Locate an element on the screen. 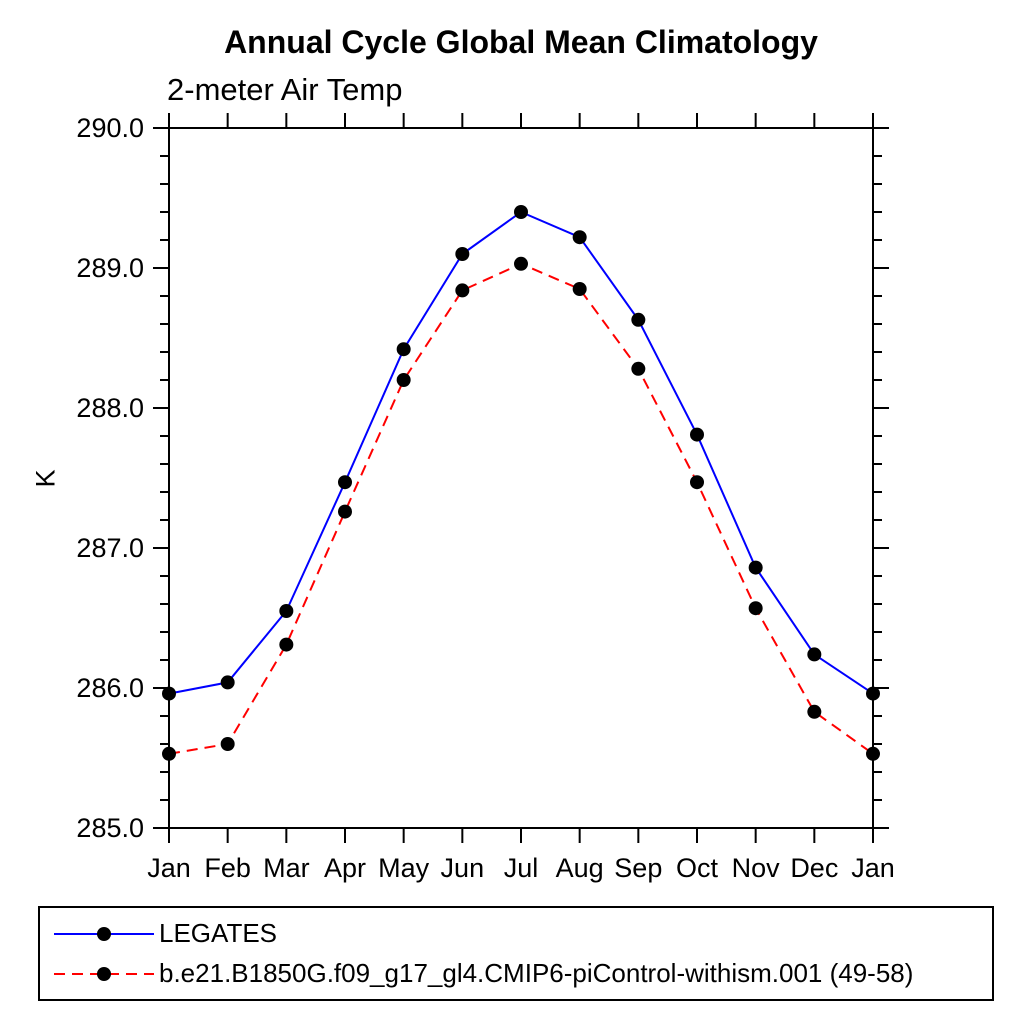 The image size is (1024, 1024). svg-text: 289.0 is located at coordinates (110, 268).